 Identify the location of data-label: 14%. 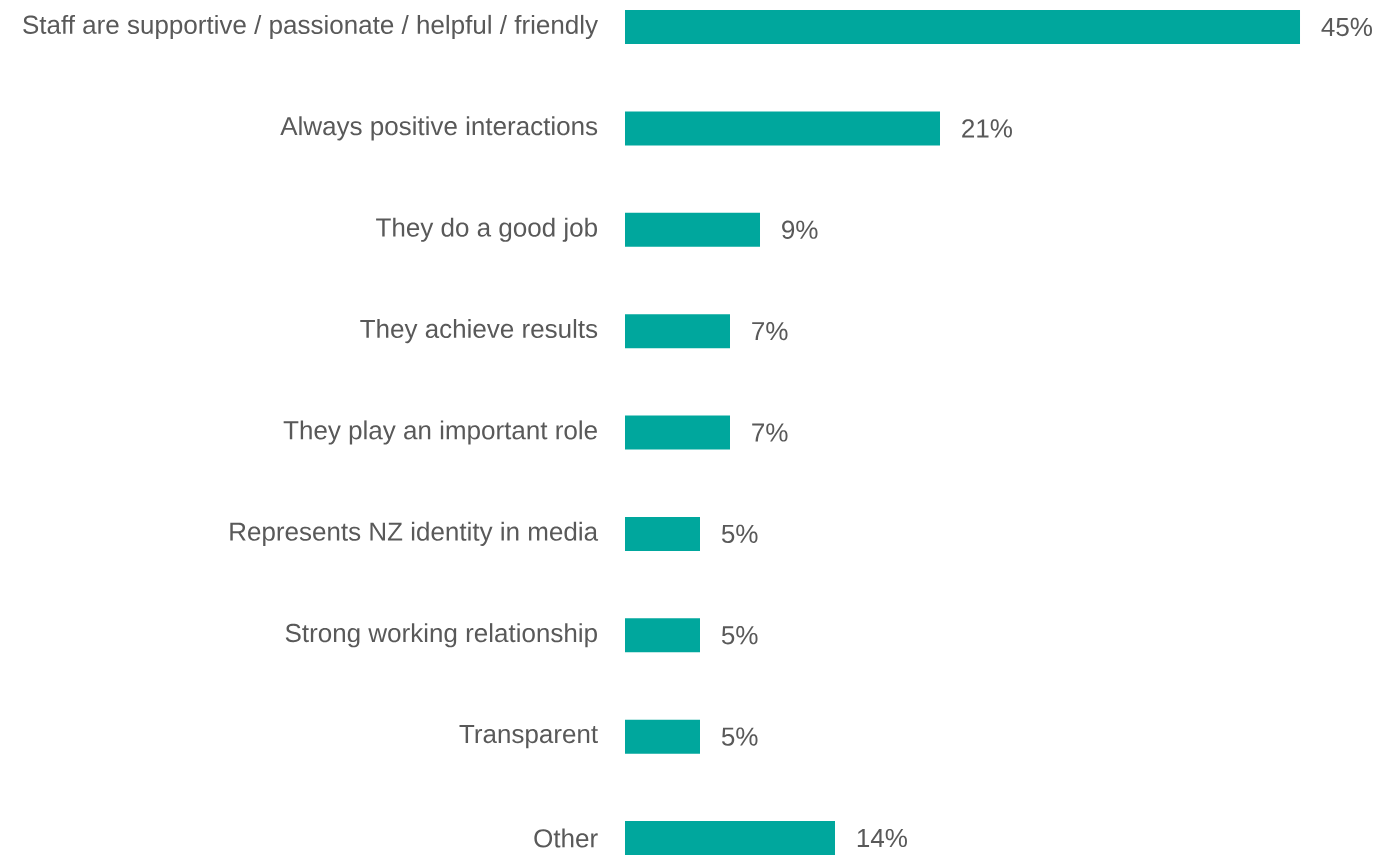
(882, 838).